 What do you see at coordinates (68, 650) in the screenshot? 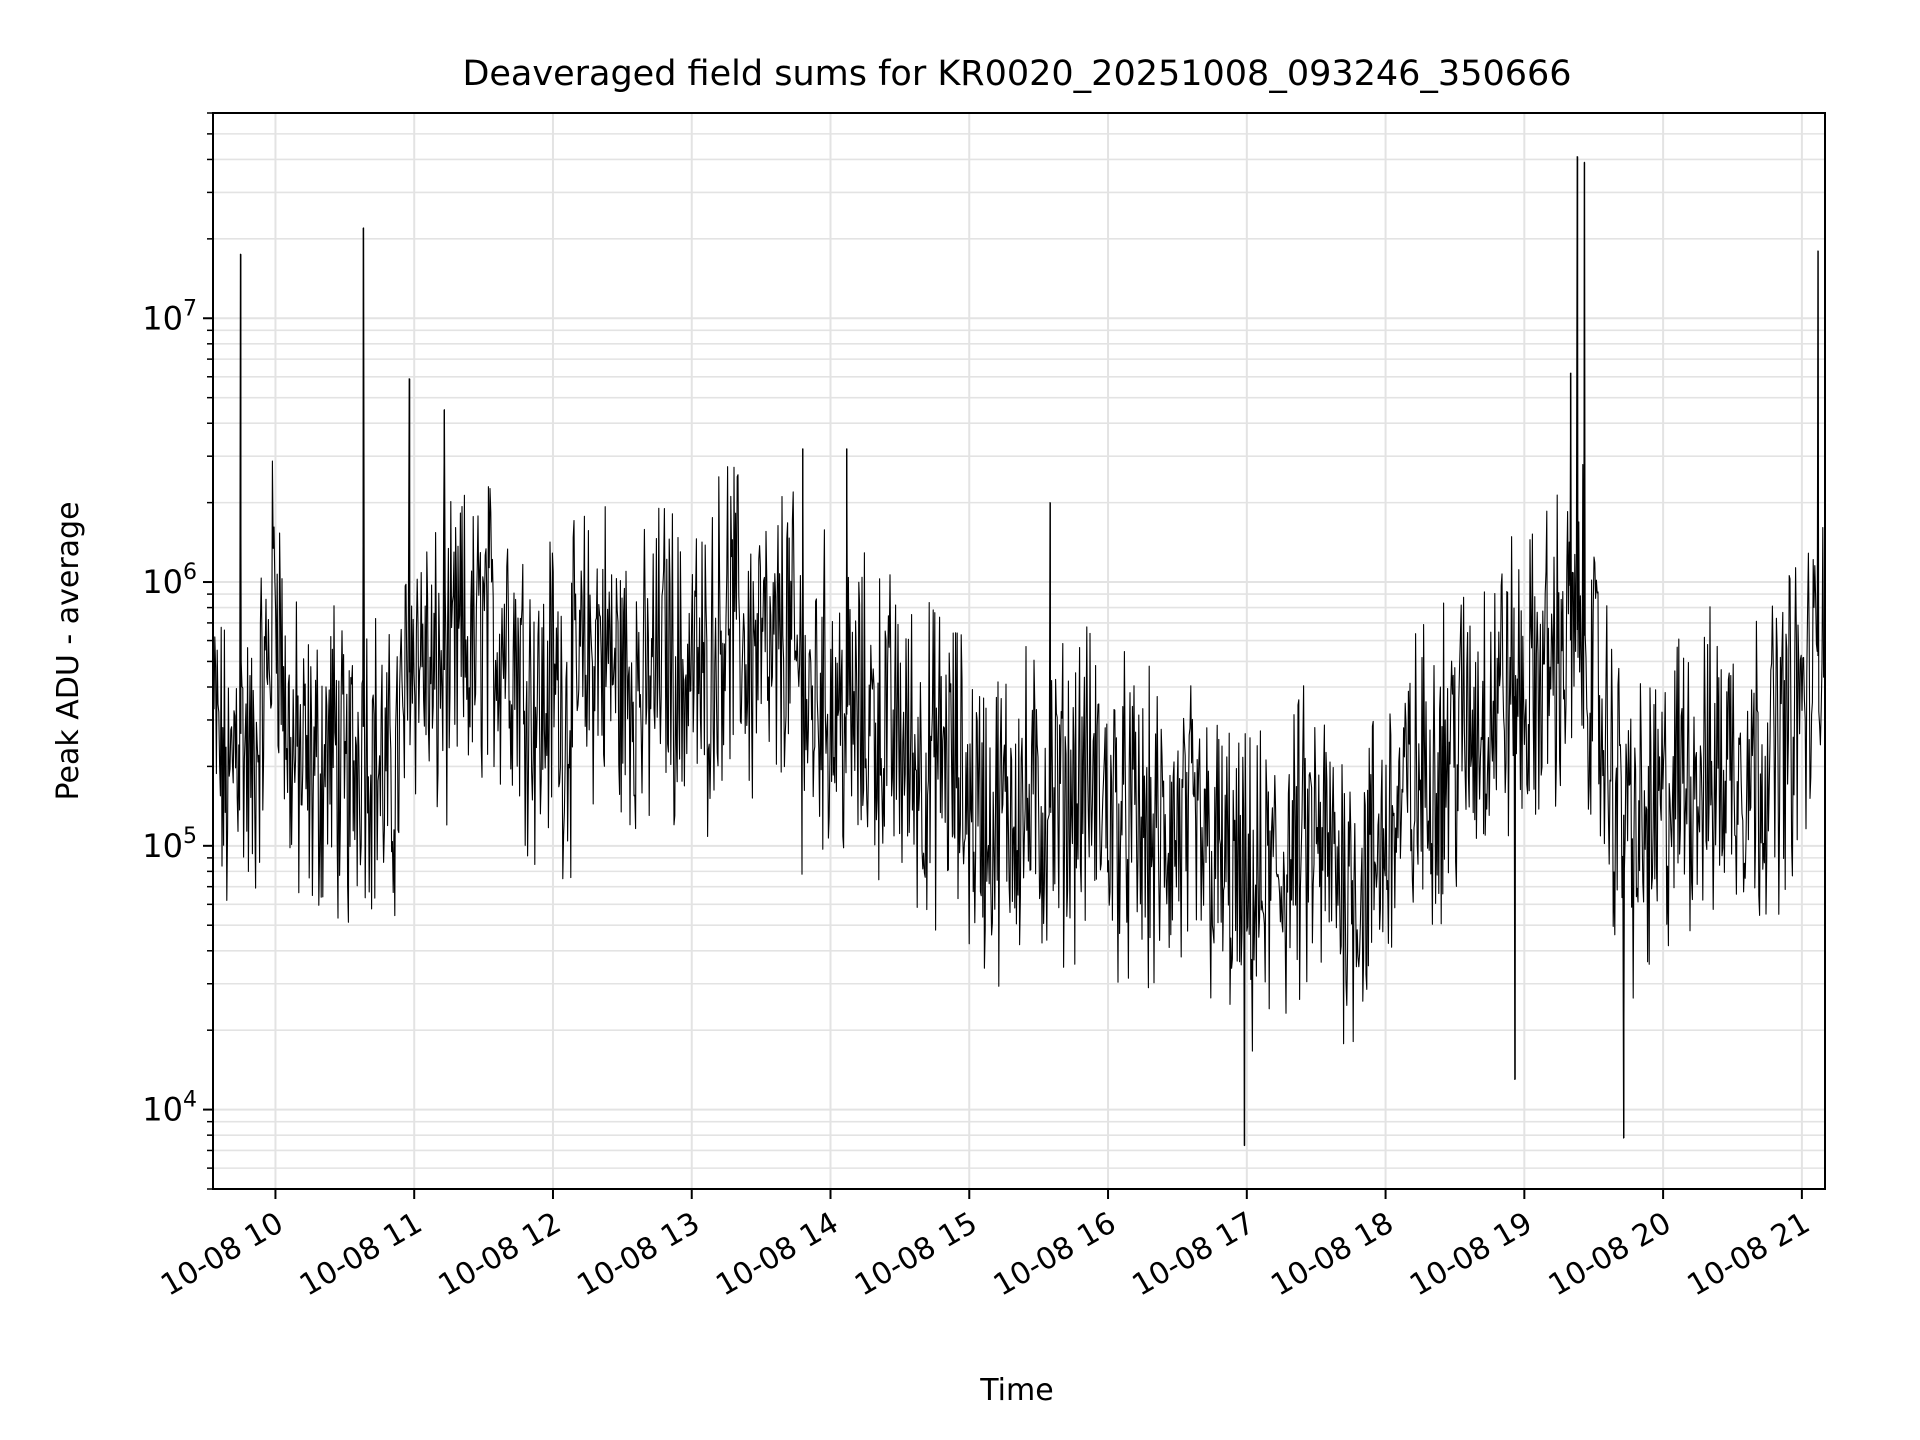
I see `y-axis-label: Peak ADU - average` at bounding box center [68, 650].